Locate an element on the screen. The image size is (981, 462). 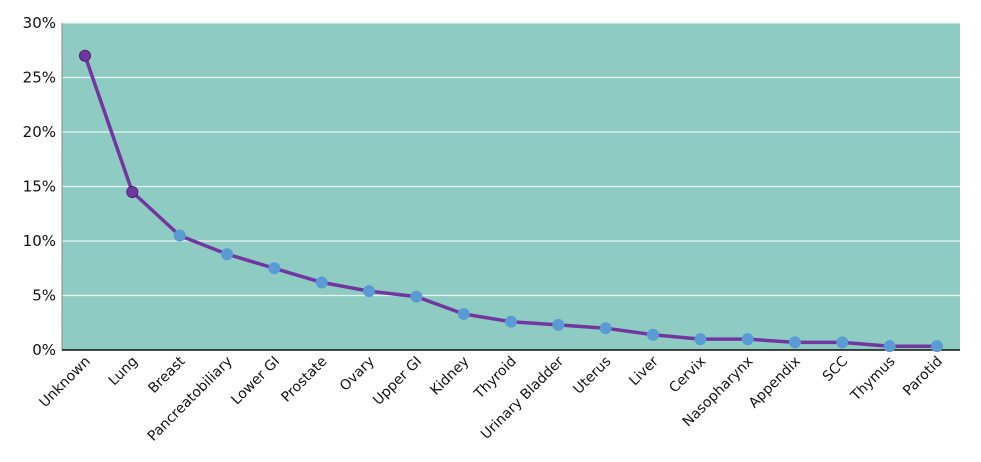
x-tick-label: Upper GI is located at coordinates (397, 381).